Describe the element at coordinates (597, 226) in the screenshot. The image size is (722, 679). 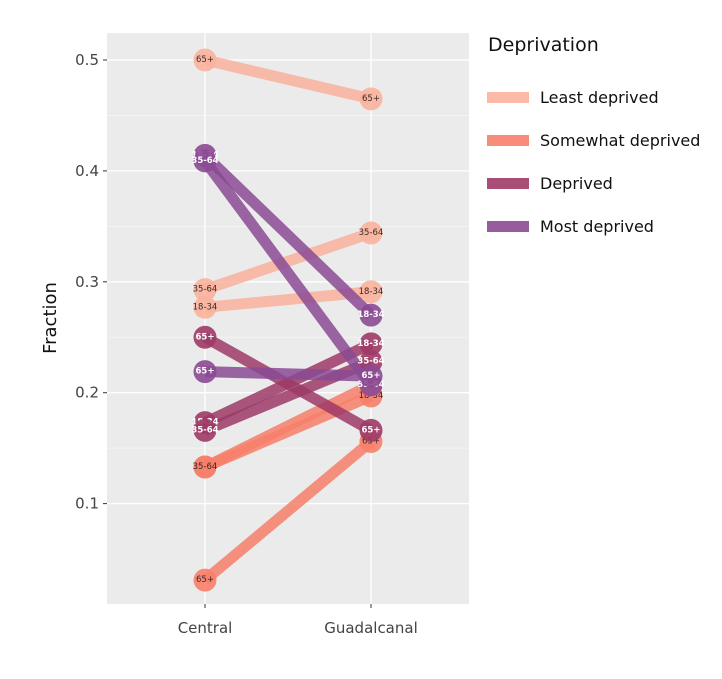
I see `legend-label: Most deprived` at that location.